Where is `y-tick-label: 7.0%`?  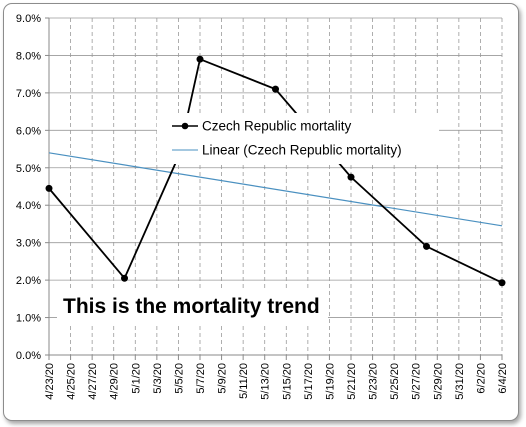 y-tick-label: 7.0% is located at coordinates (28, 94).